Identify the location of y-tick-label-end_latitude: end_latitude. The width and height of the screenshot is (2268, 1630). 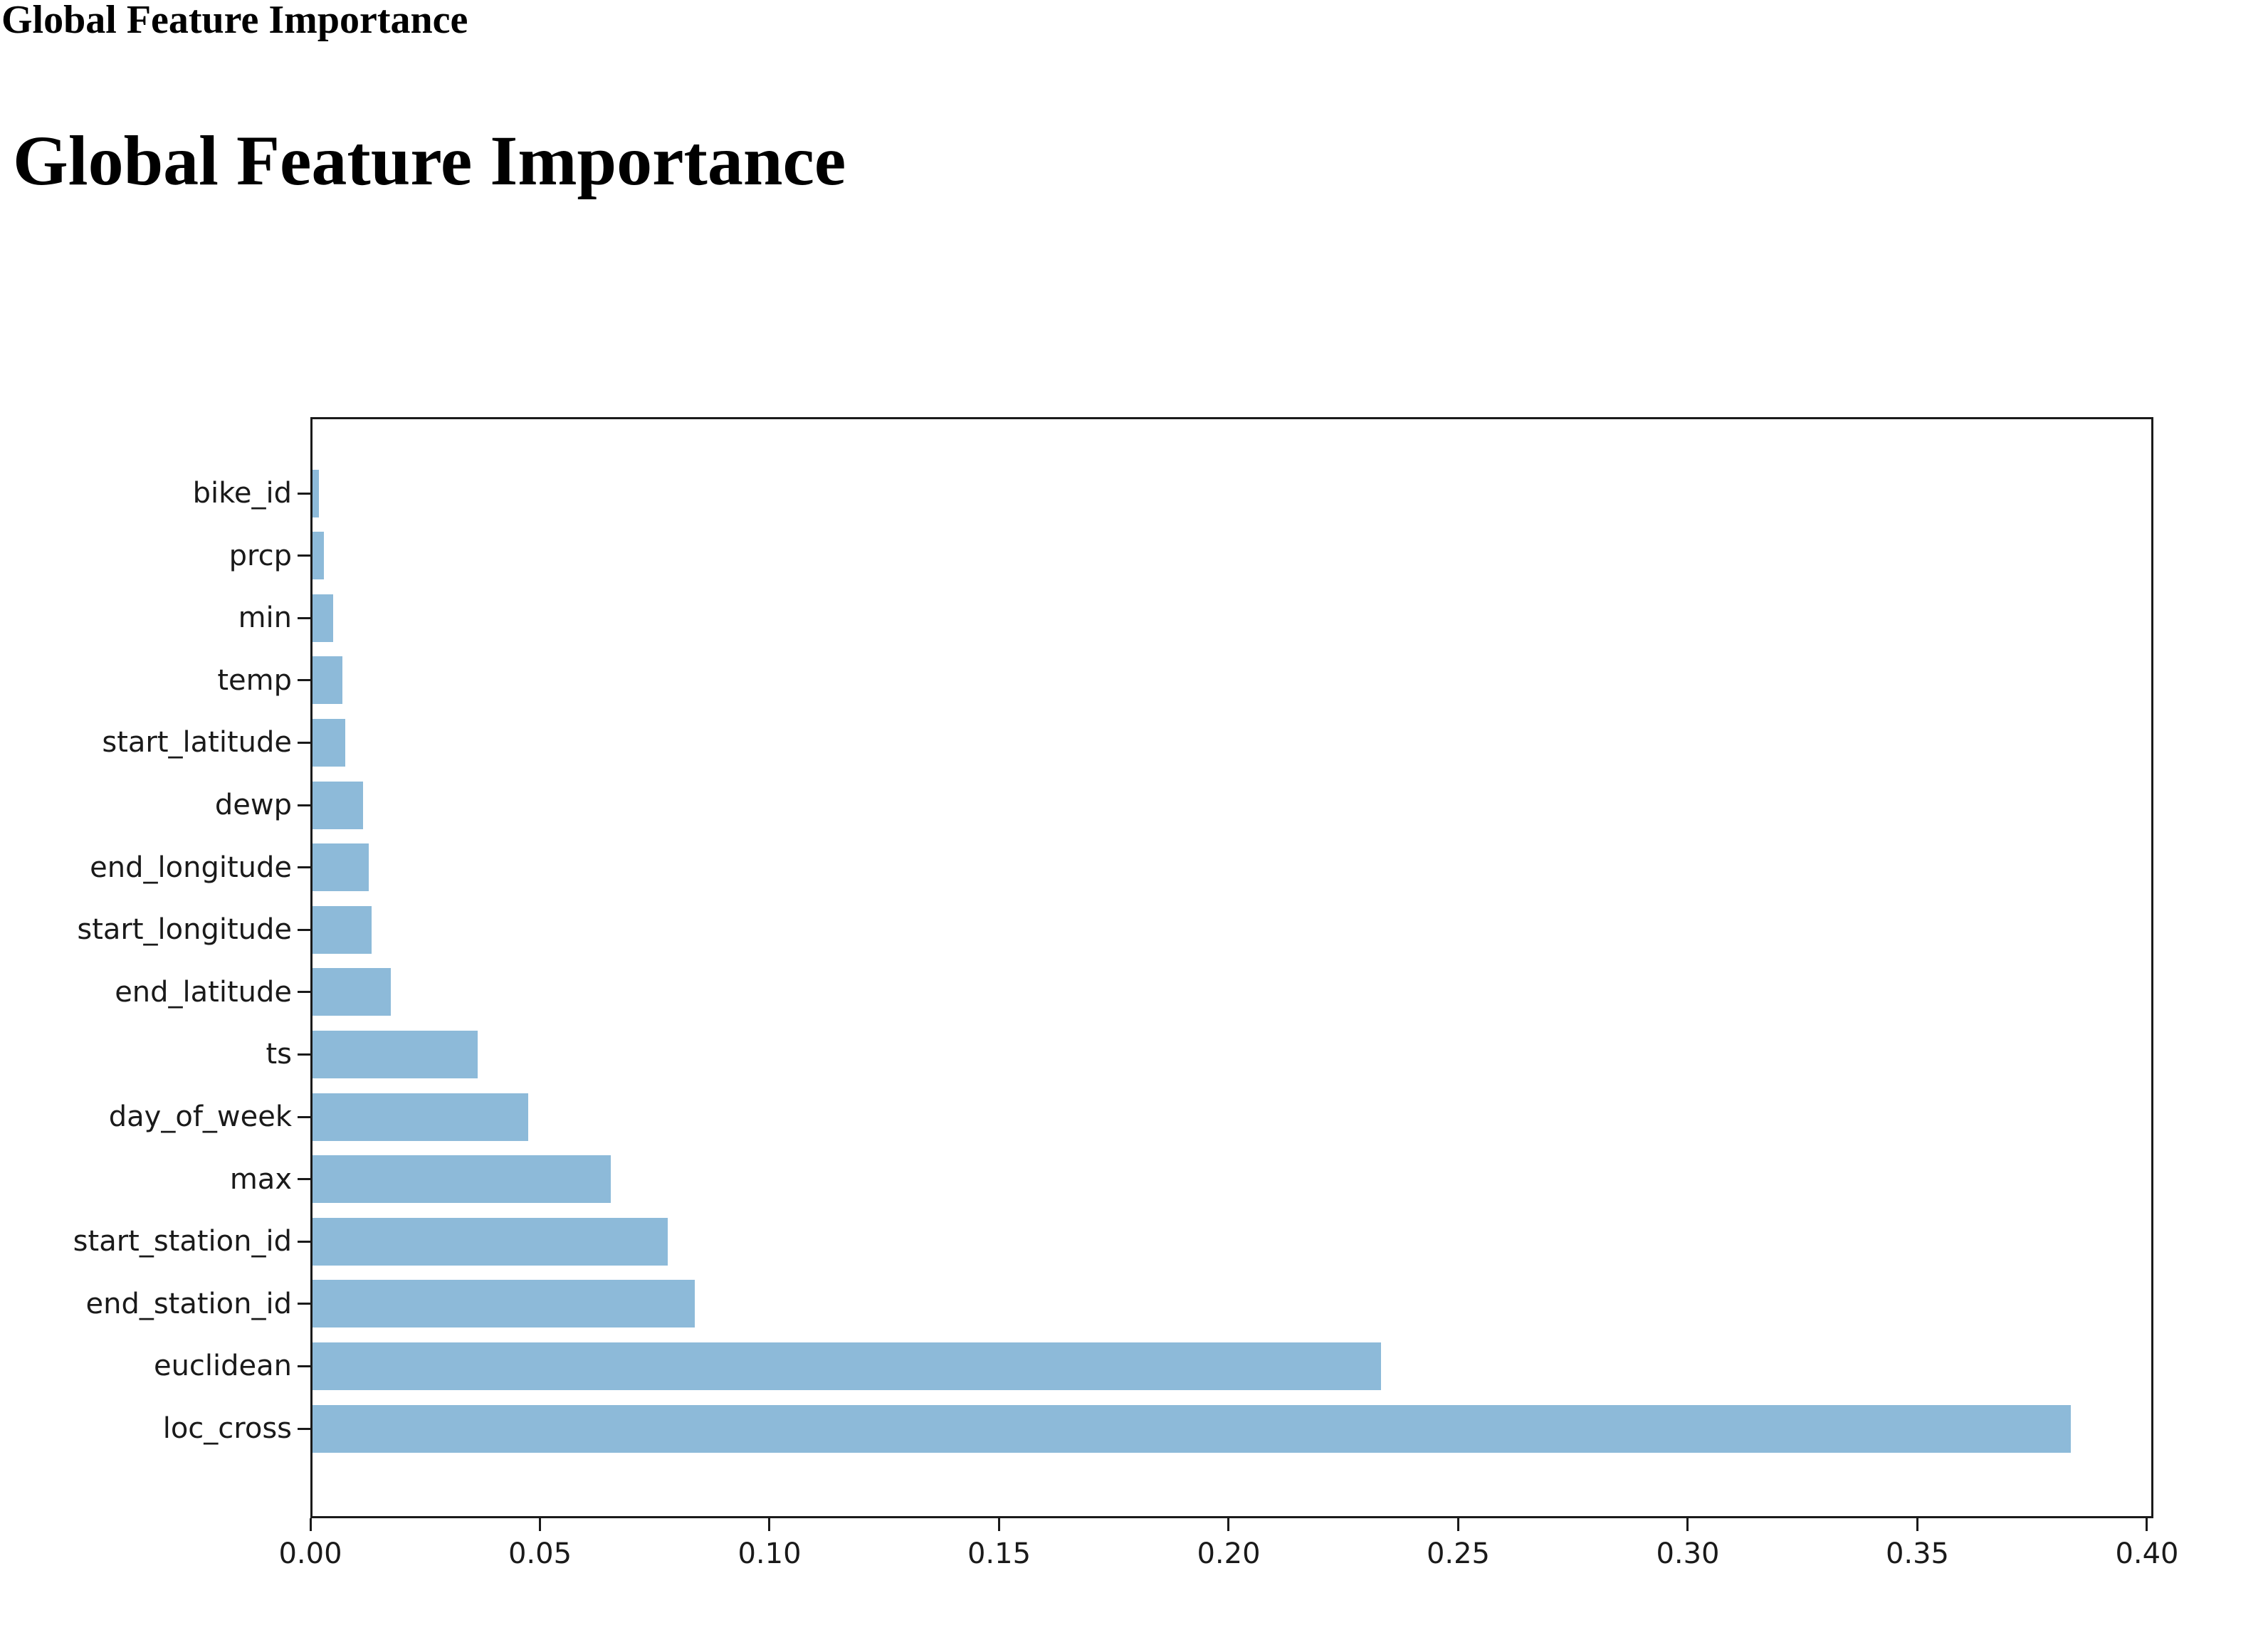
(203, 992).